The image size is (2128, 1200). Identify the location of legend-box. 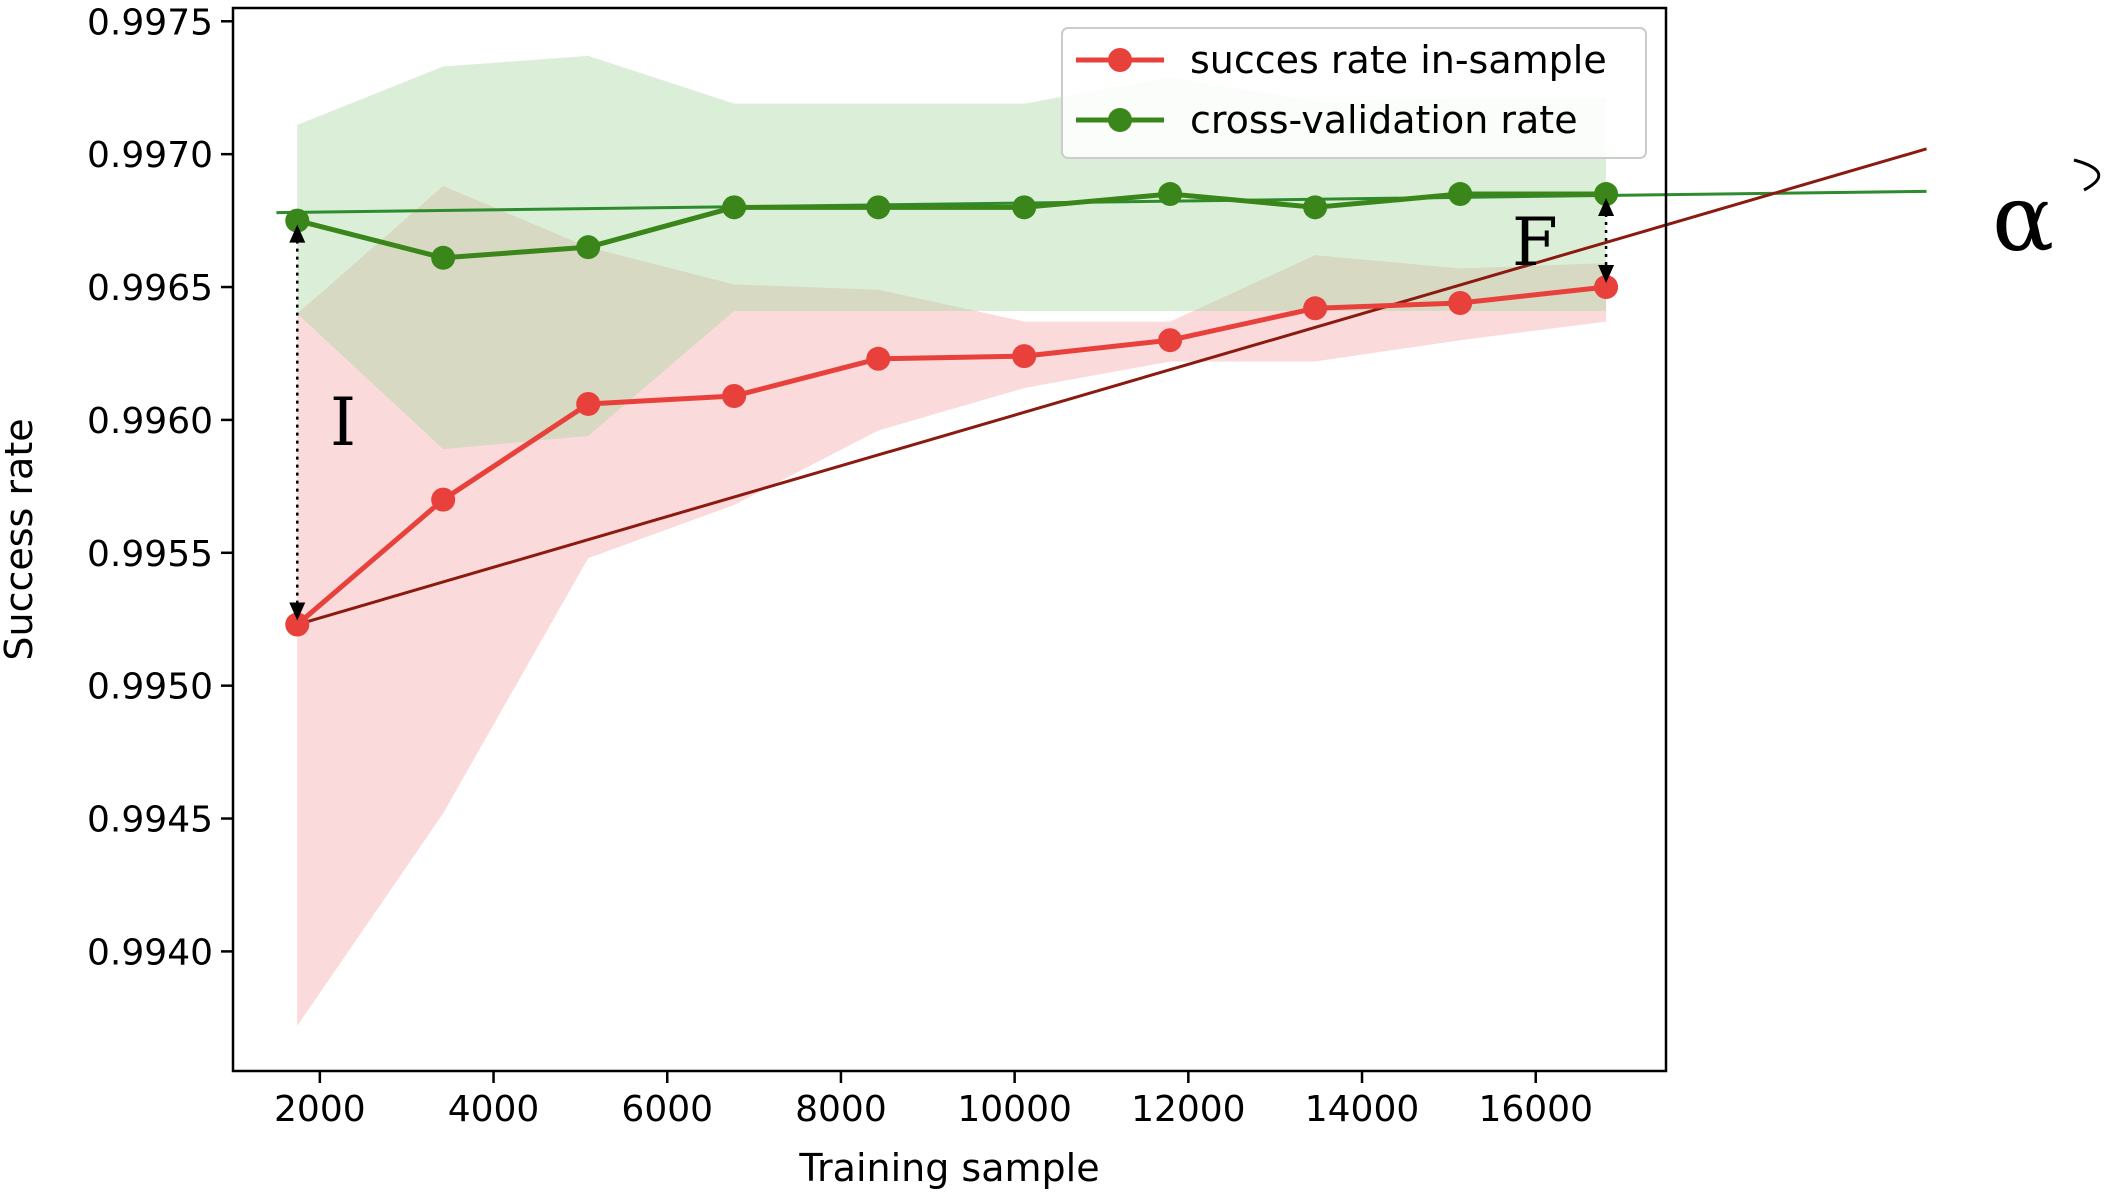
(1354, 93).